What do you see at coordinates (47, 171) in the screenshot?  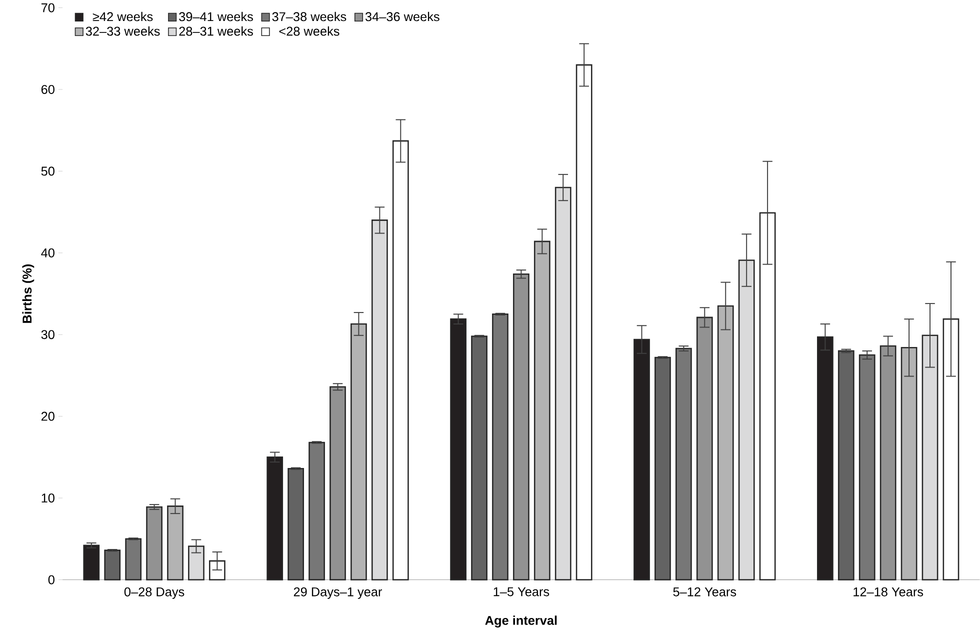 I see `y-tick-label: 50` at bounding box center [47, 171].